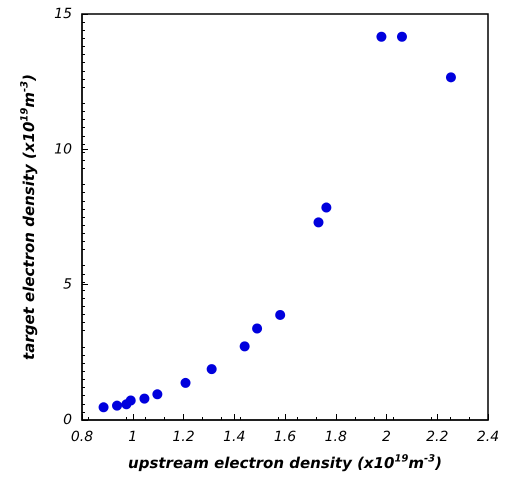 This screenshot has width=505, height=490. Describe the element at coordinates (285, 437) in the screenshot. I see `x-tick-label: 1.6` at that location.